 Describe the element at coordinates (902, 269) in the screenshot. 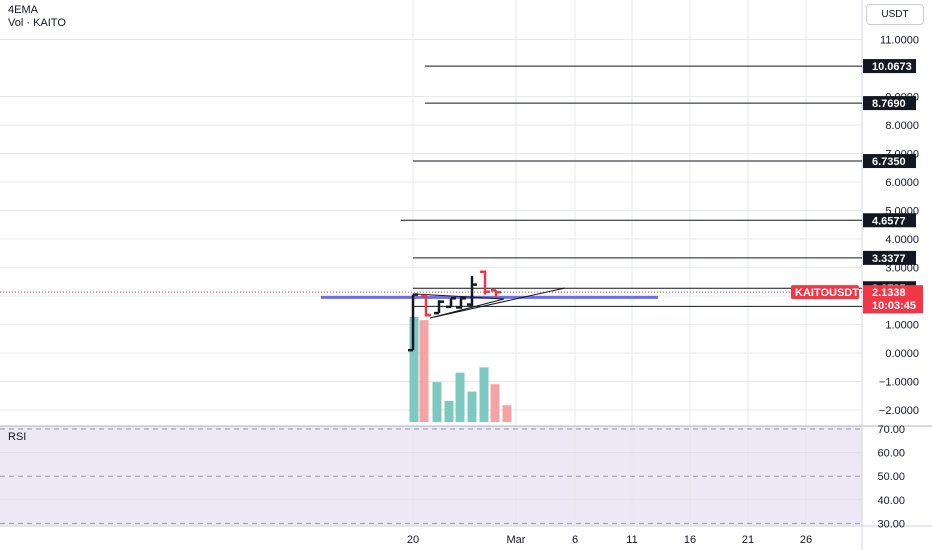

I see `price-tick-label: 3.0000` at that location.